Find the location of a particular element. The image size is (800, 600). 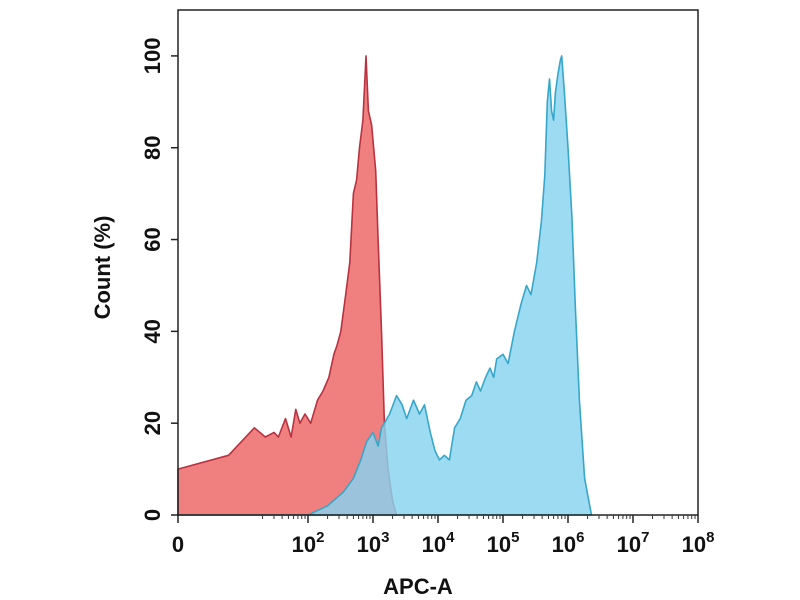

x-tick-label: 10⁵ is located at coordinates (503, 543).